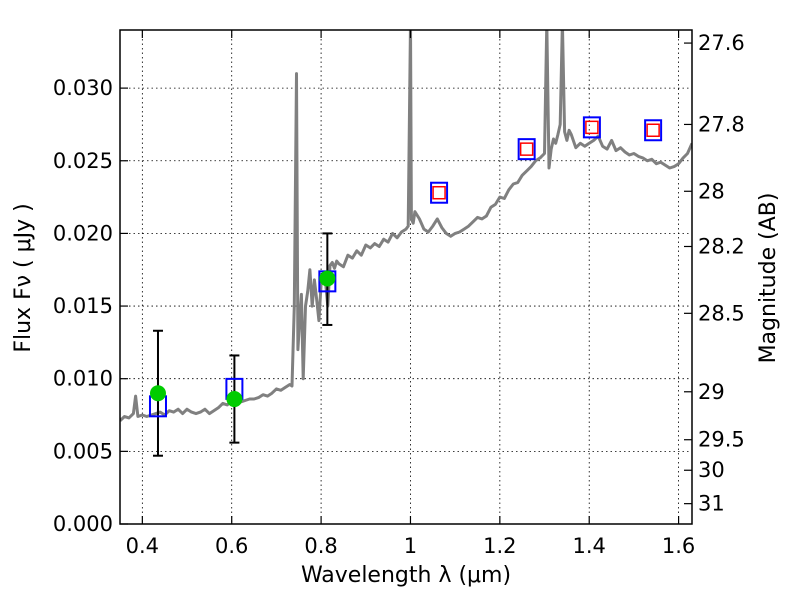 The width and height of the screenshot is (800, 600). I want to click on y-axis-right: 27.6 27.8 28 28.2 28.5 29 29.5 30 31, so click(714, 273).